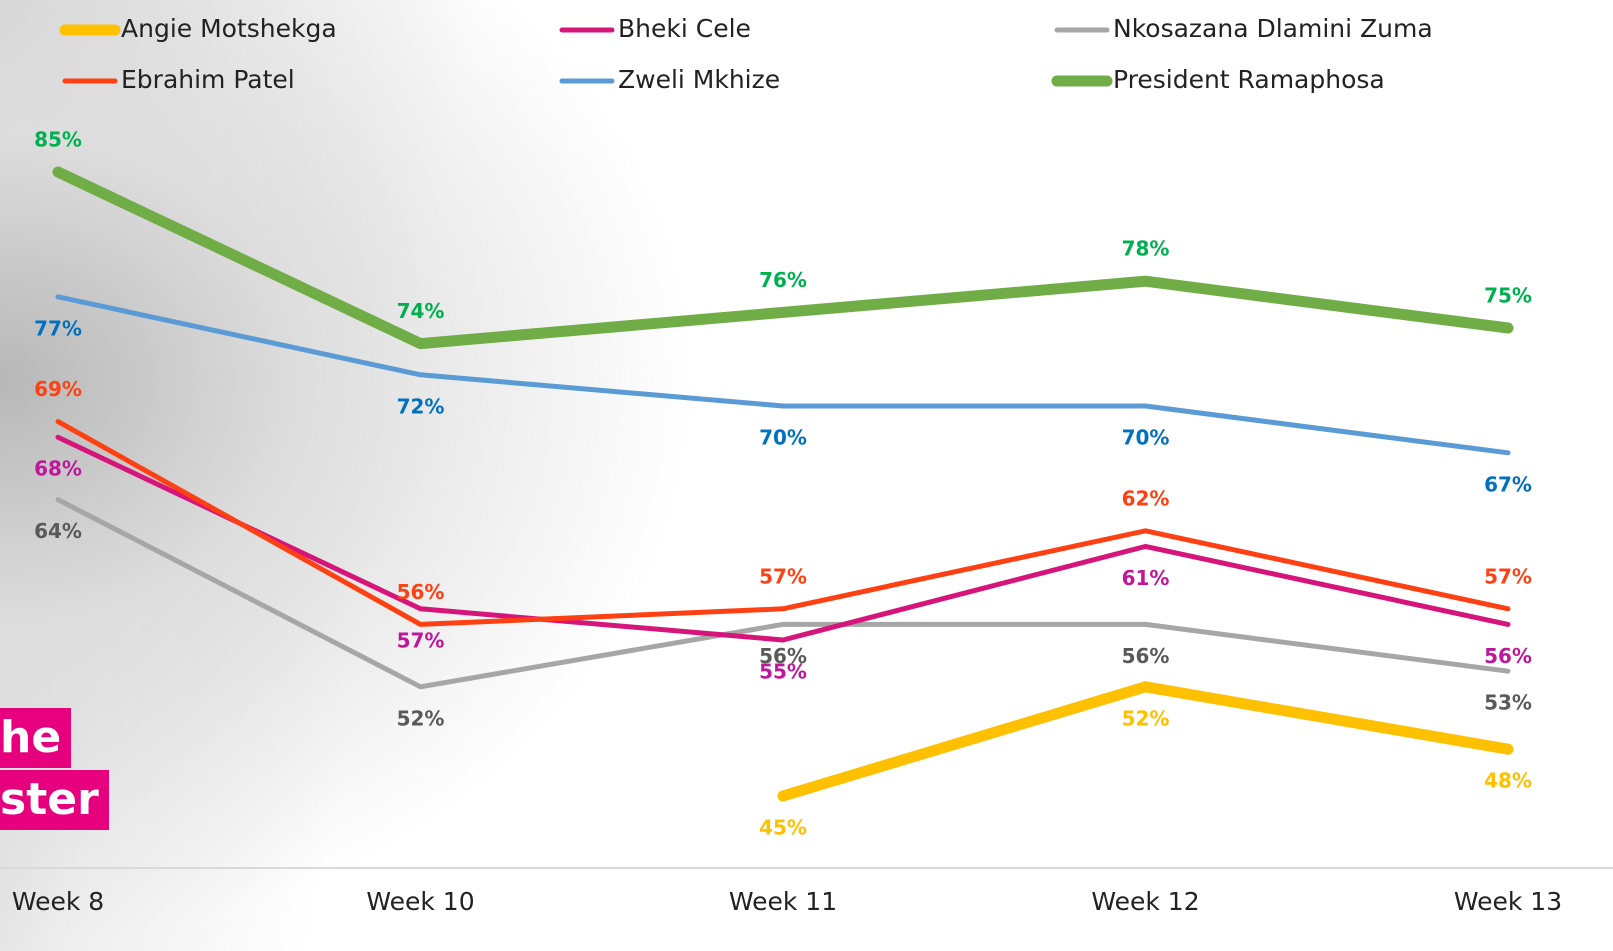 This screenshot has height=951, width=1613. Describe the element at coordinates (58, 531) in the screenshot. I see `data-label: 64%` at that location.